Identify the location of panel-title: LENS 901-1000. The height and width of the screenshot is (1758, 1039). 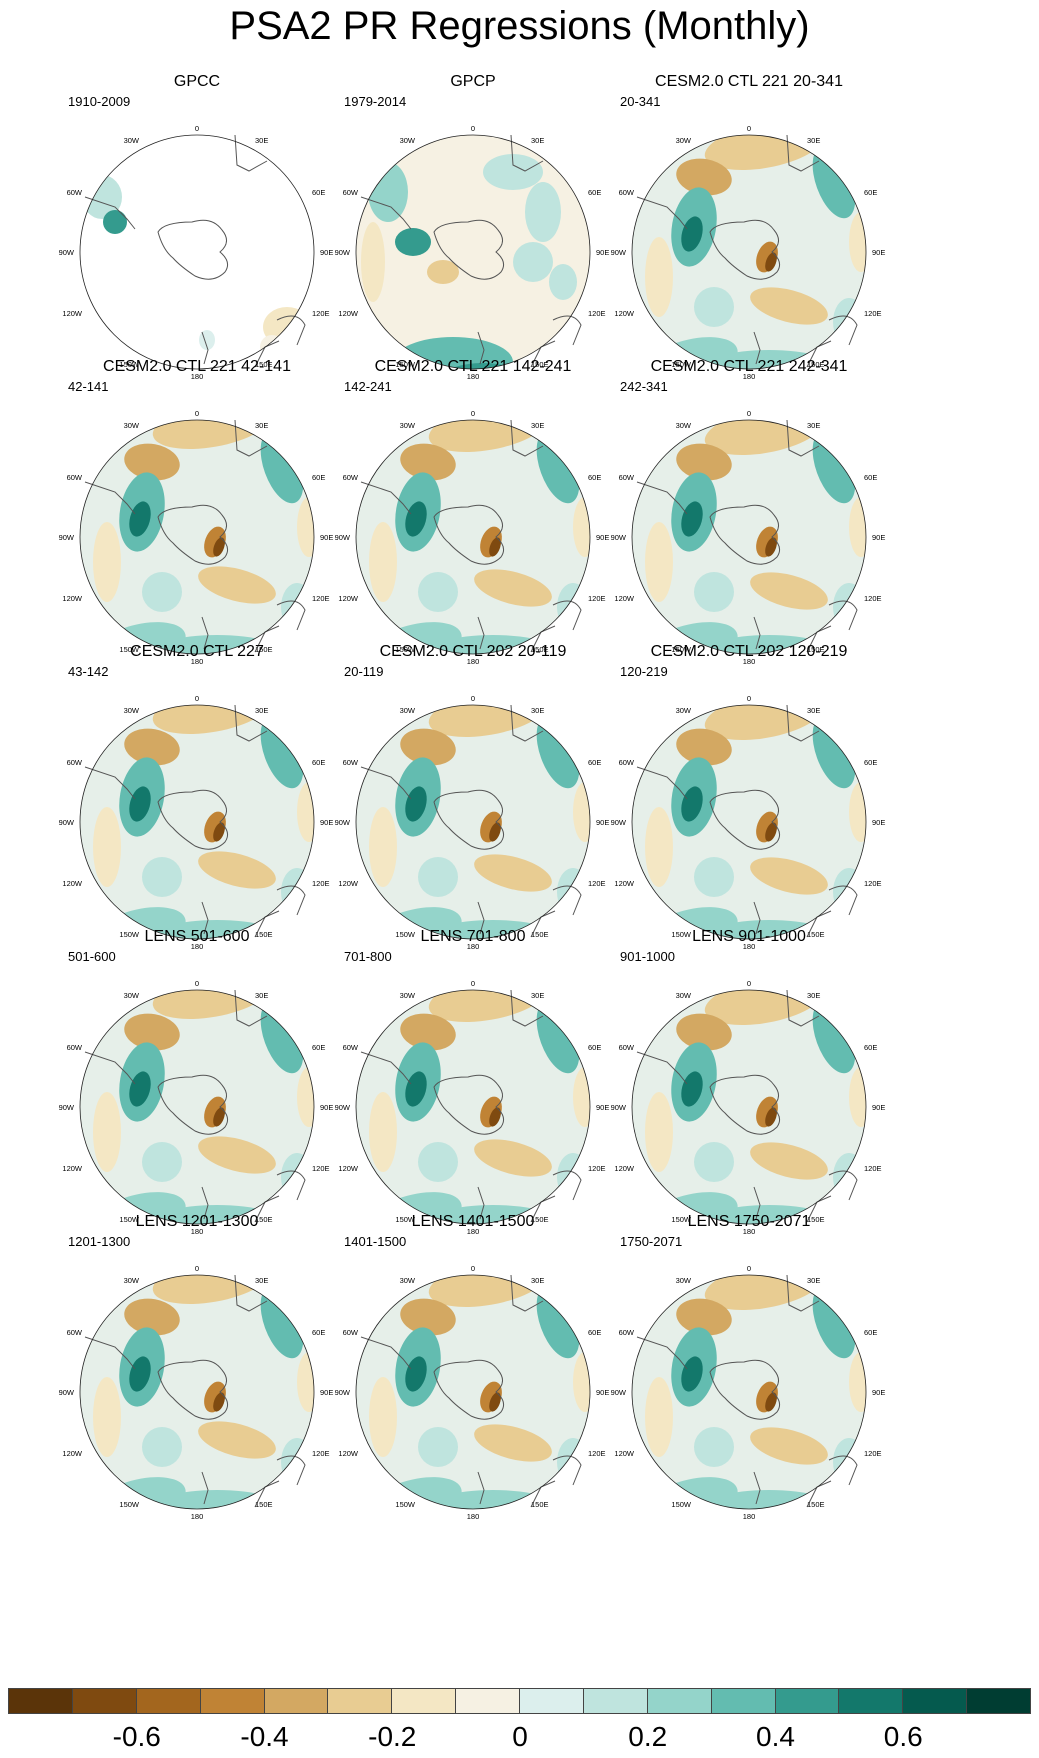
(749, 936).